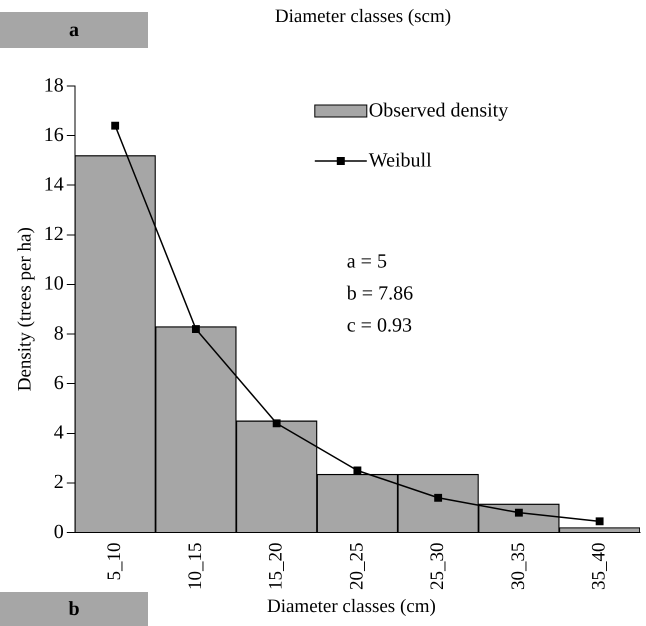  What do you see at coordinates (380, 293) in the screenshot?
I see `annotation: b = 7.86` at bounding box center [380, 293].